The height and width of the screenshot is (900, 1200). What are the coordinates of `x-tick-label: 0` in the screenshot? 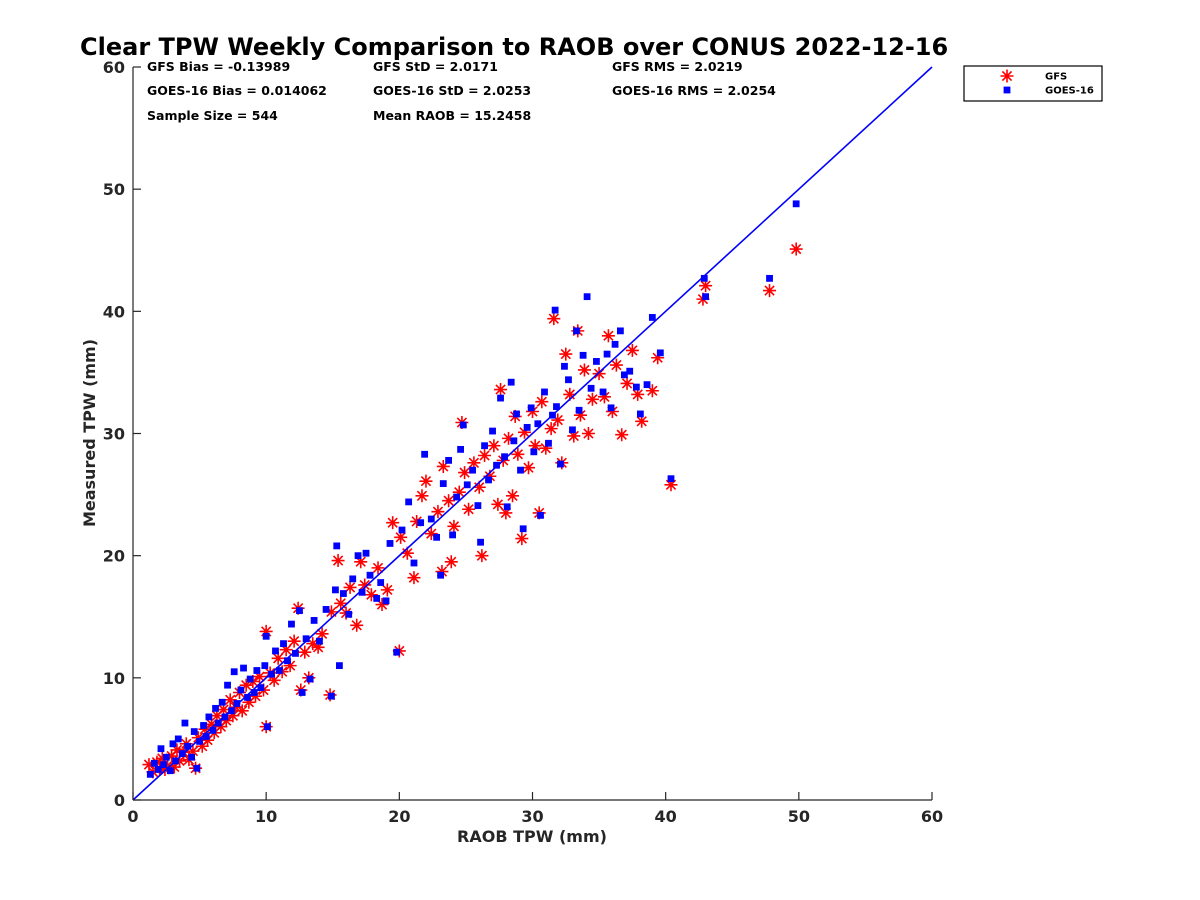 It's located at (132, 816).